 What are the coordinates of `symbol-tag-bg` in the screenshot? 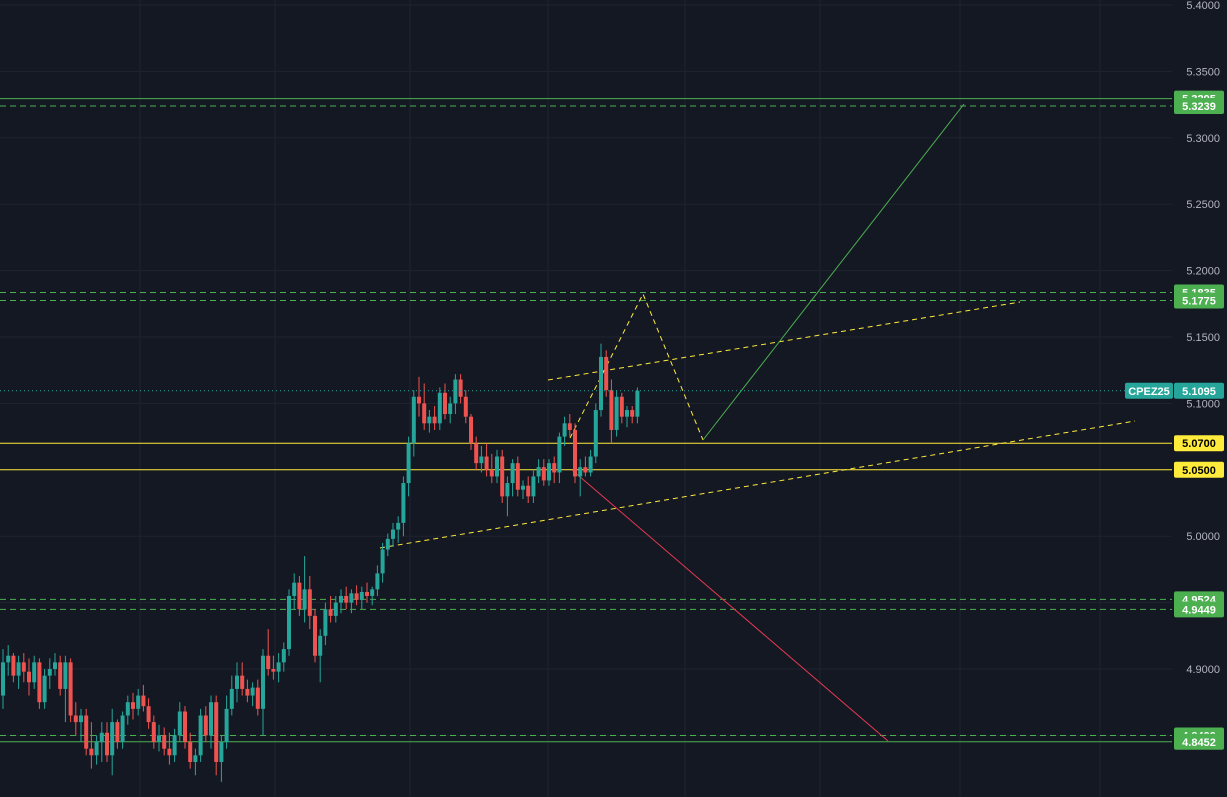 It's located at (1149, 390).